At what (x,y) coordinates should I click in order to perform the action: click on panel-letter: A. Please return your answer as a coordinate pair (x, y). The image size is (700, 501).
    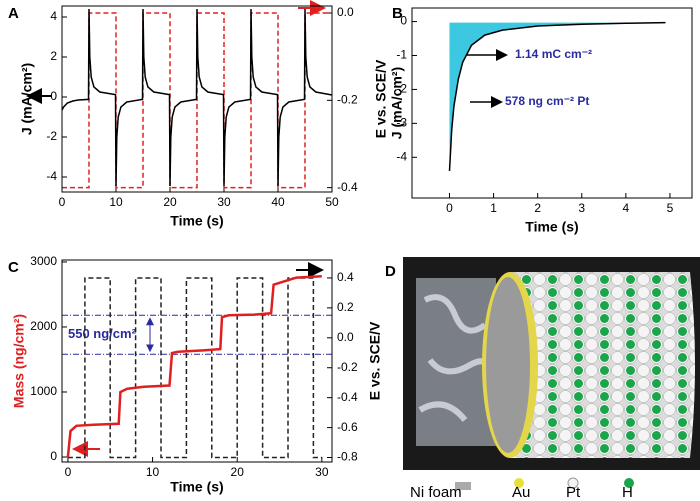
    Looking at the image, I should click on (13, 13).